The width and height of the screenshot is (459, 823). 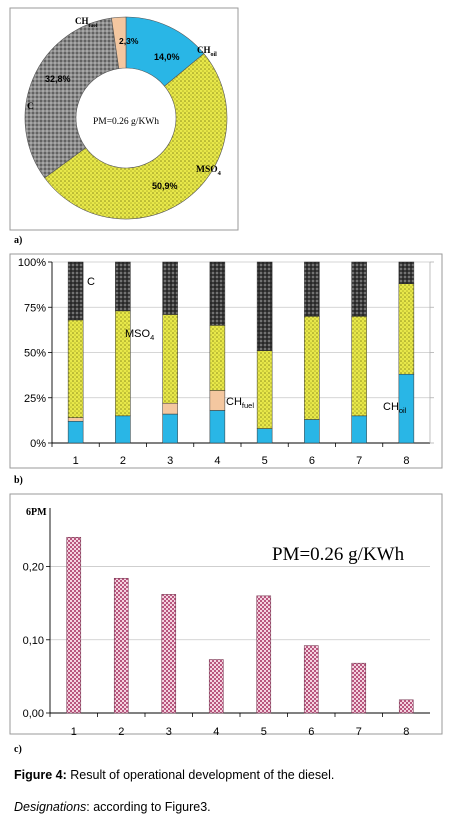 I want to click on b-ytick-label: 100%, so click(x=32, y=263).